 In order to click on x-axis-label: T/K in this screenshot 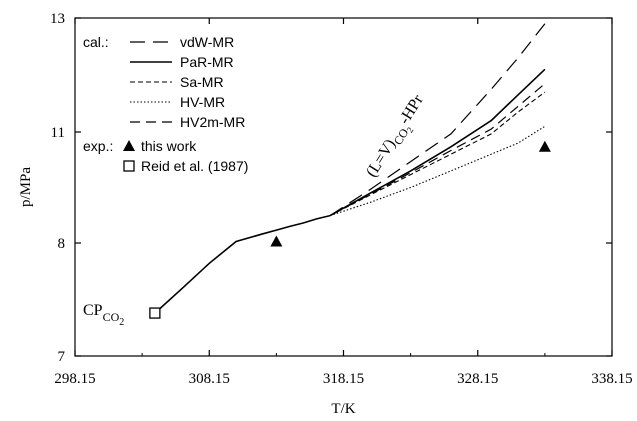, I will do `click(343, 409)`.